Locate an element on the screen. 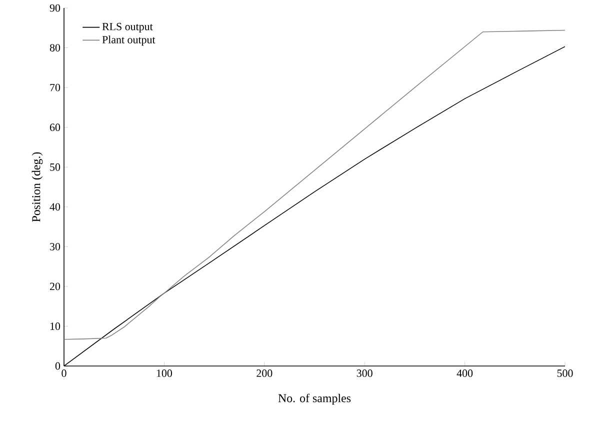 The image size is (601, 437). x-tick-label: 500 is located at coordinates (565, 373).